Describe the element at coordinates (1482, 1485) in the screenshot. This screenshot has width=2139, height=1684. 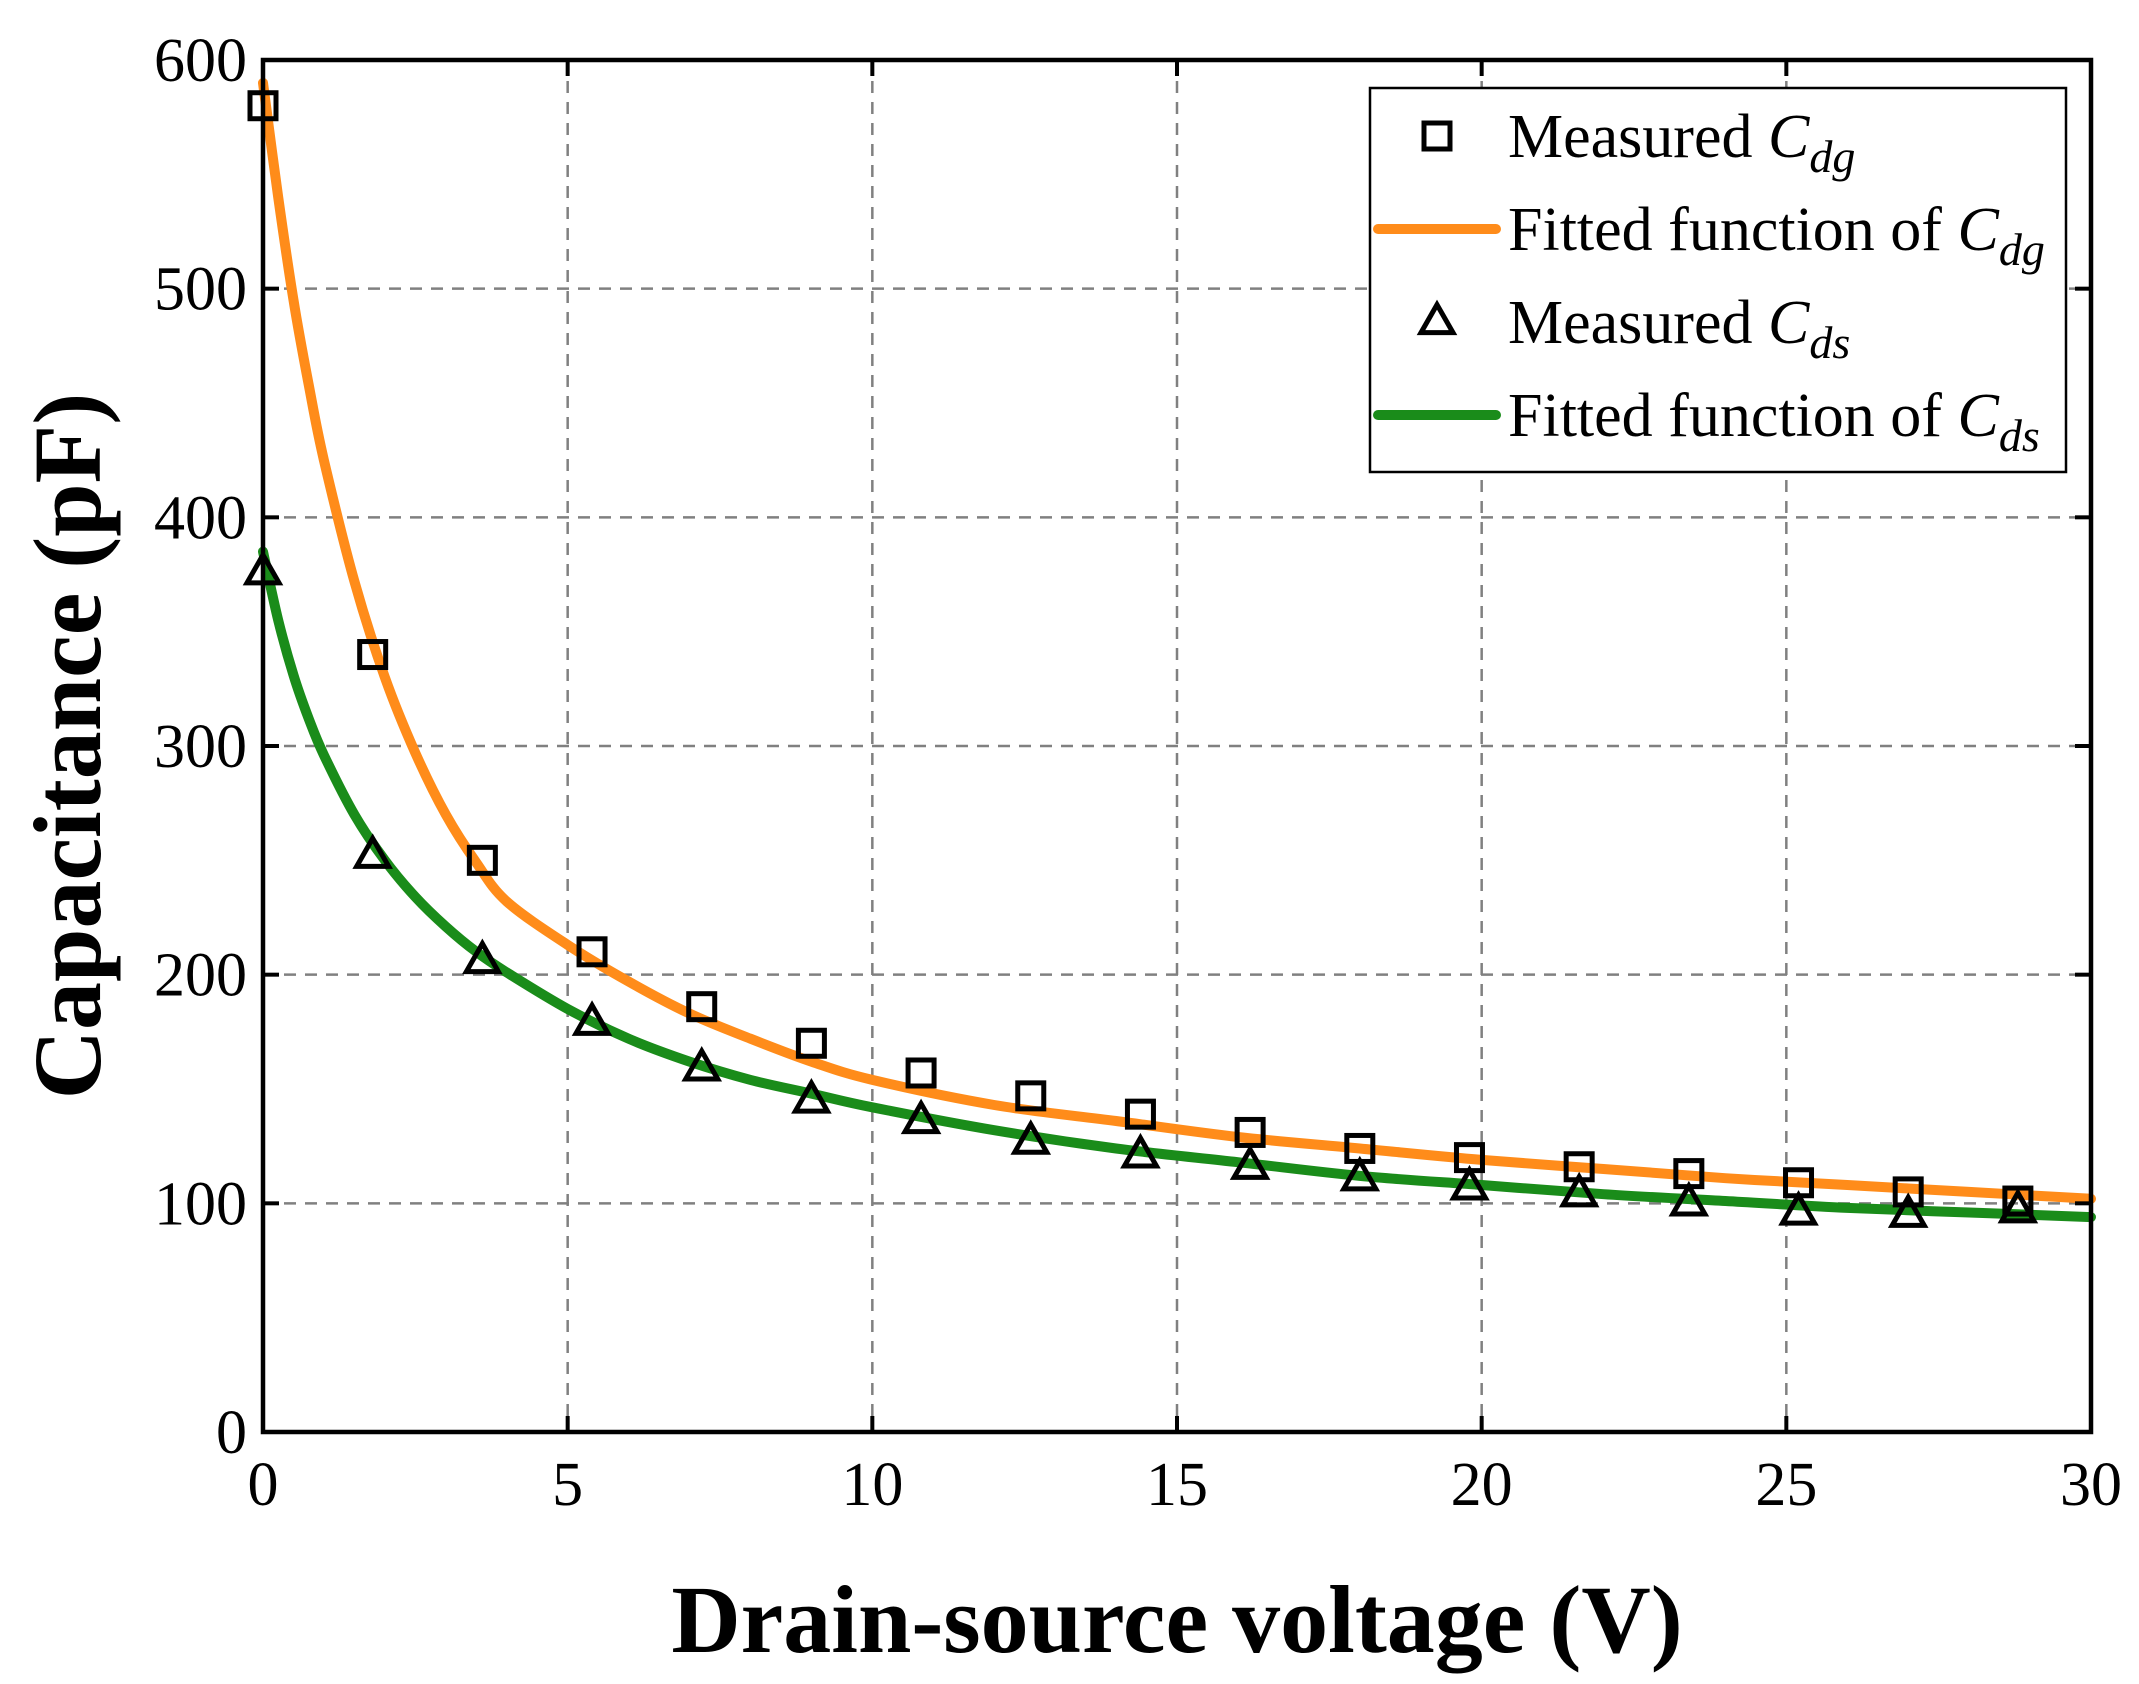
I see `x-tick-label: 20` at that location.